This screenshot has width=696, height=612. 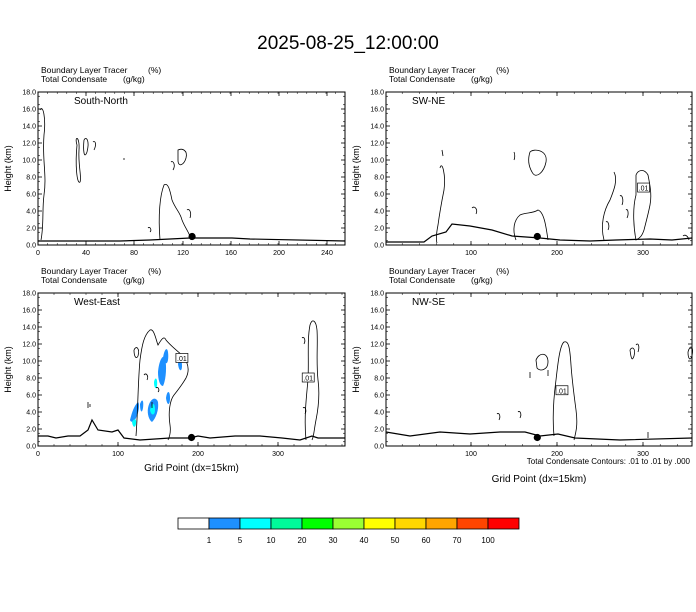 I want to click on colorbar-label: 100, so click(x=488, y=540).